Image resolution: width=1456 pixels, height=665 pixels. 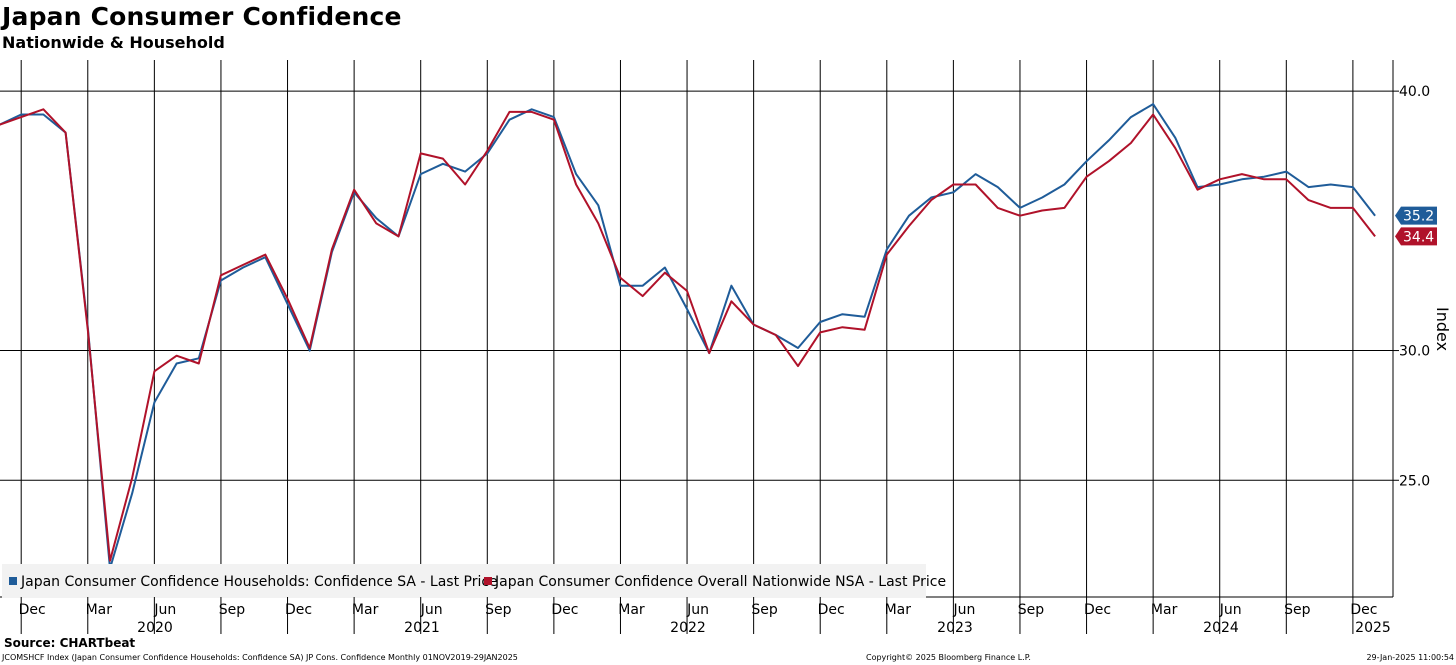 What do you see at coordinates (1414, 481) in the screenshot?
I see `y-tick-label: 25.0` at bounding box center [1414, 481].